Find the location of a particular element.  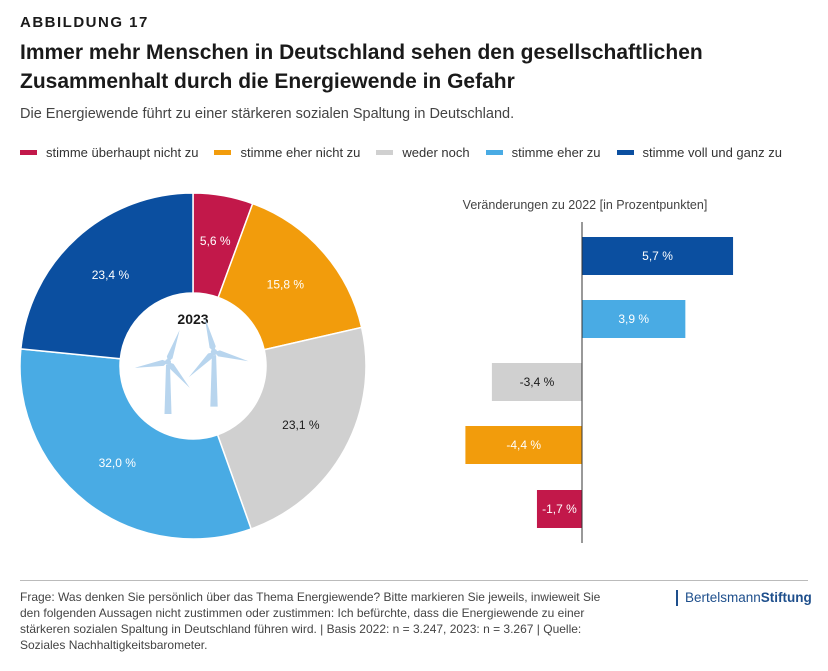

pie-center-label: 2023 is located at coordinates (192, 319).